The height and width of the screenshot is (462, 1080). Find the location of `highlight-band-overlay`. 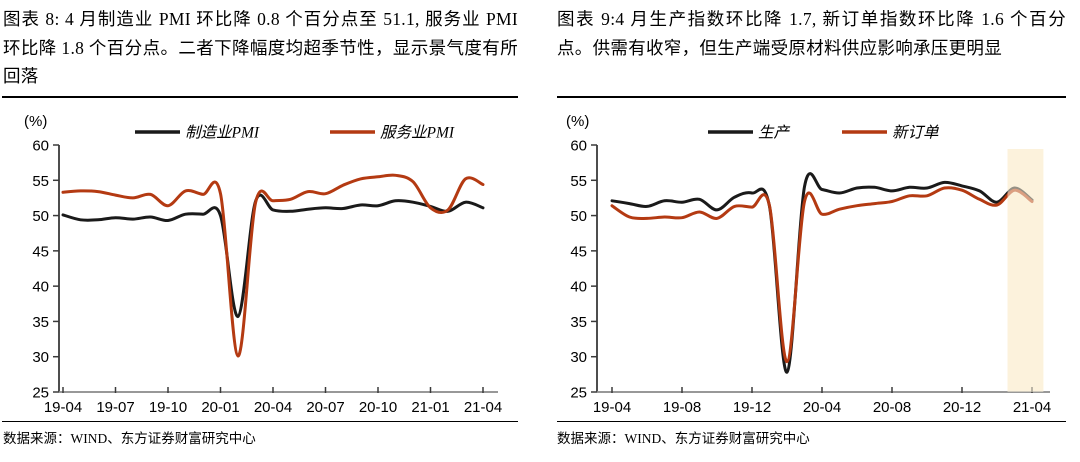

highlight-band-overlay is located at coordinates (1025, 270).